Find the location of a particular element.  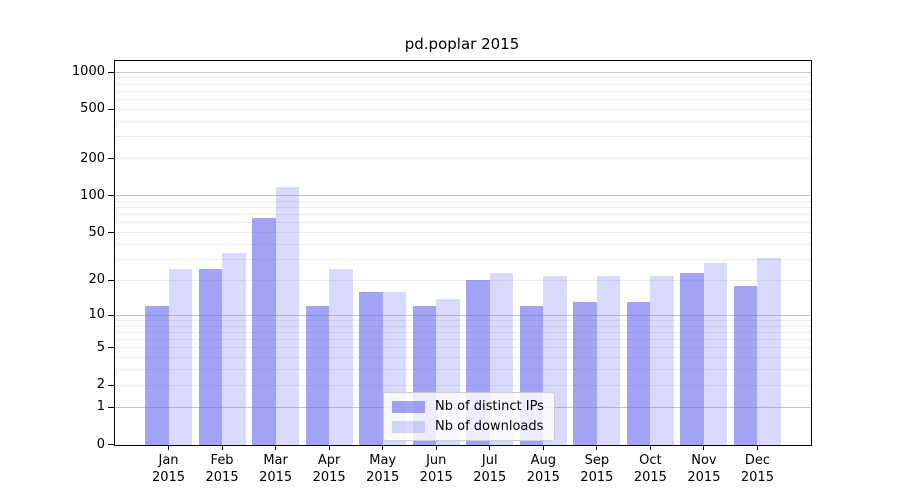

x-tick-label-mar: Mar 2015 is located at coordinates (276, 469).